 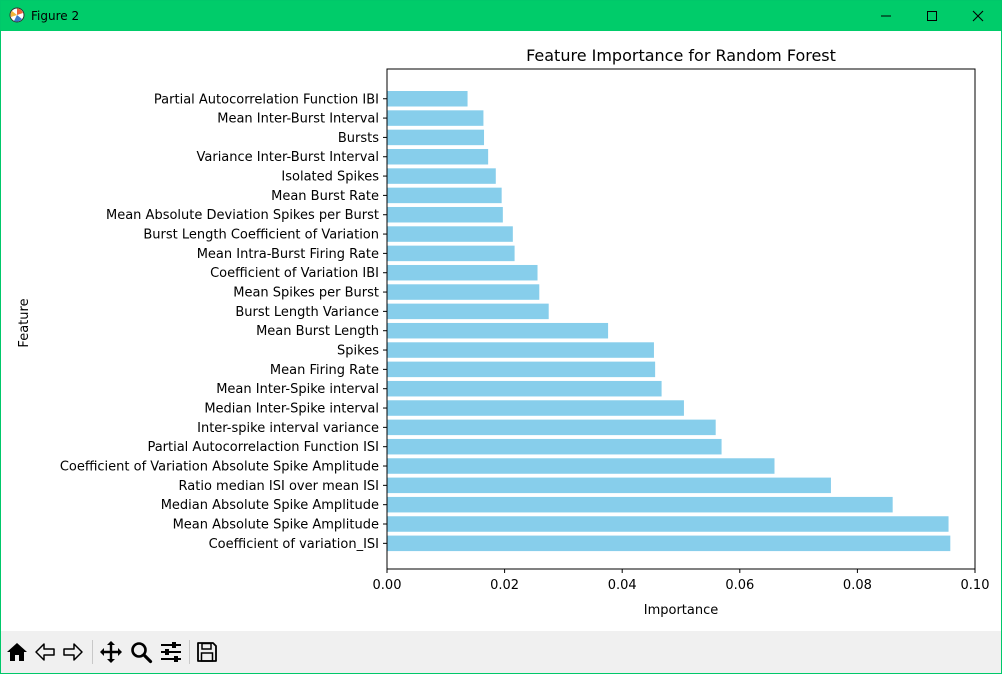 I want to click on back-button, so click(x=45, y=652).